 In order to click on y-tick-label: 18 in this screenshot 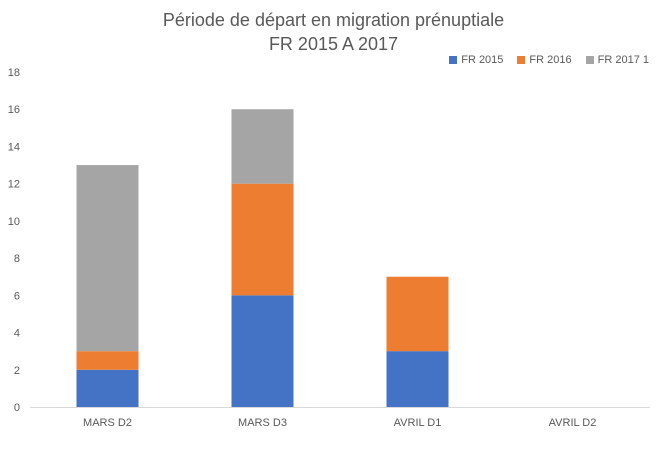, I will do `click(14, 73)`.